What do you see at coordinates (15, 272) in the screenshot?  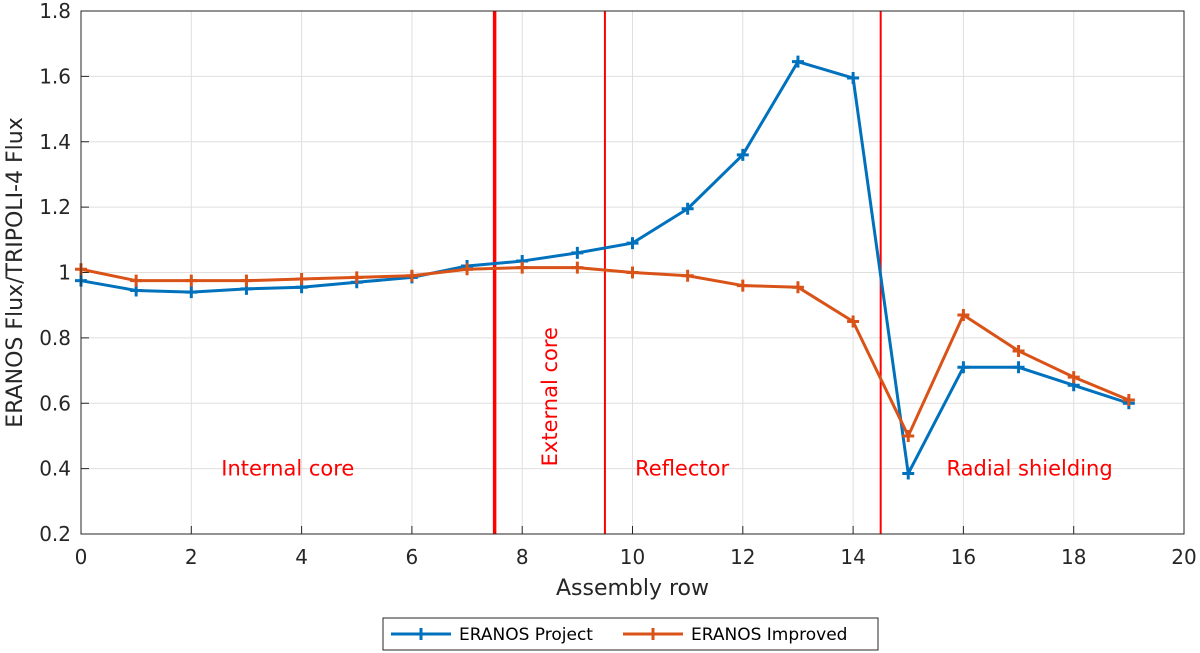 I see `y-axis-label: ERANOS Flux/TRIPOLI-4 Flux` at bounding box center [15, 272].